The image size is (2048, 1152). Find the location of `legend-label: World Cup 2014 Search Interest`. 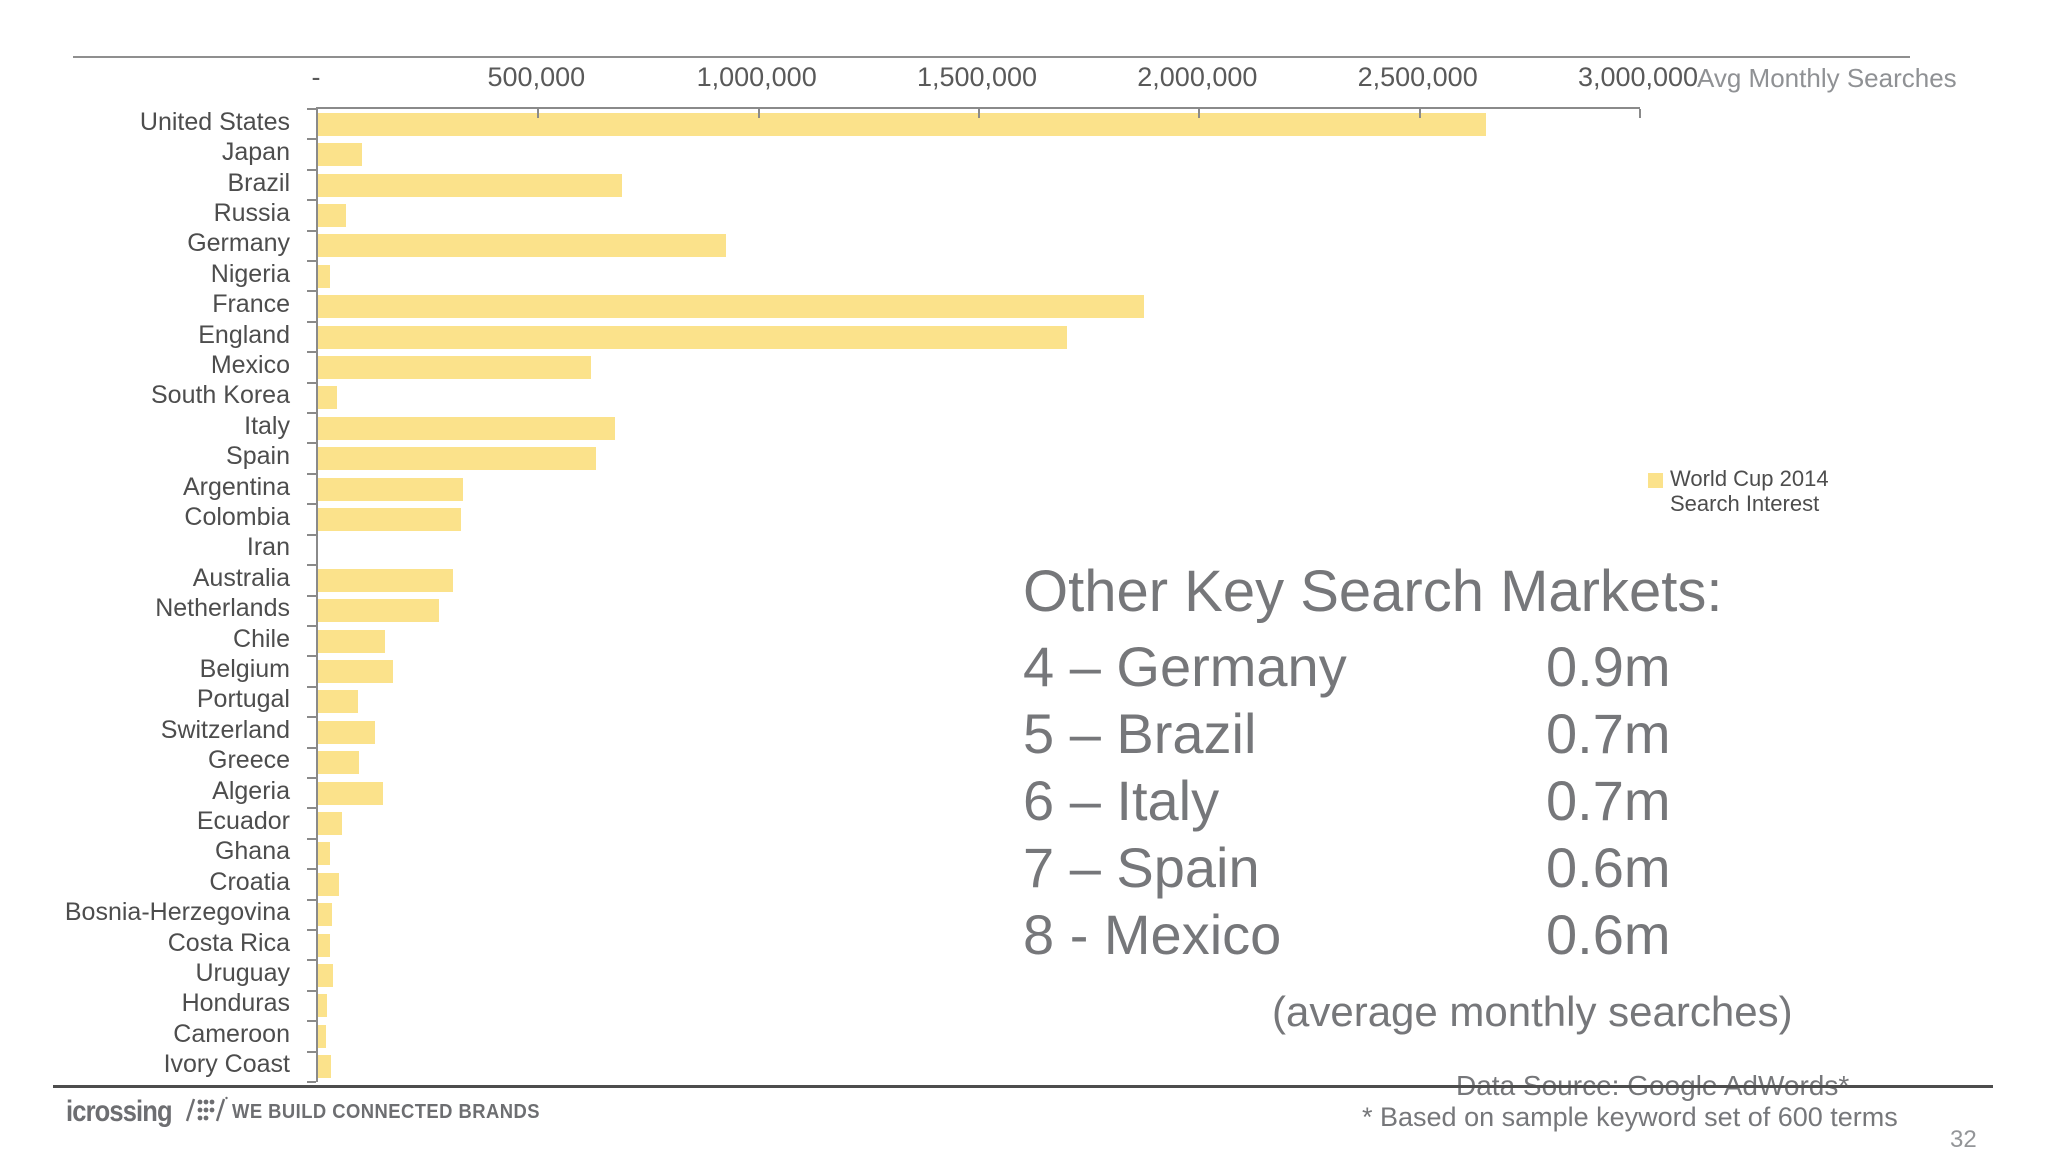

legend-label: World Cup 2014 Search Interest is located at coordinates (1749, 491).